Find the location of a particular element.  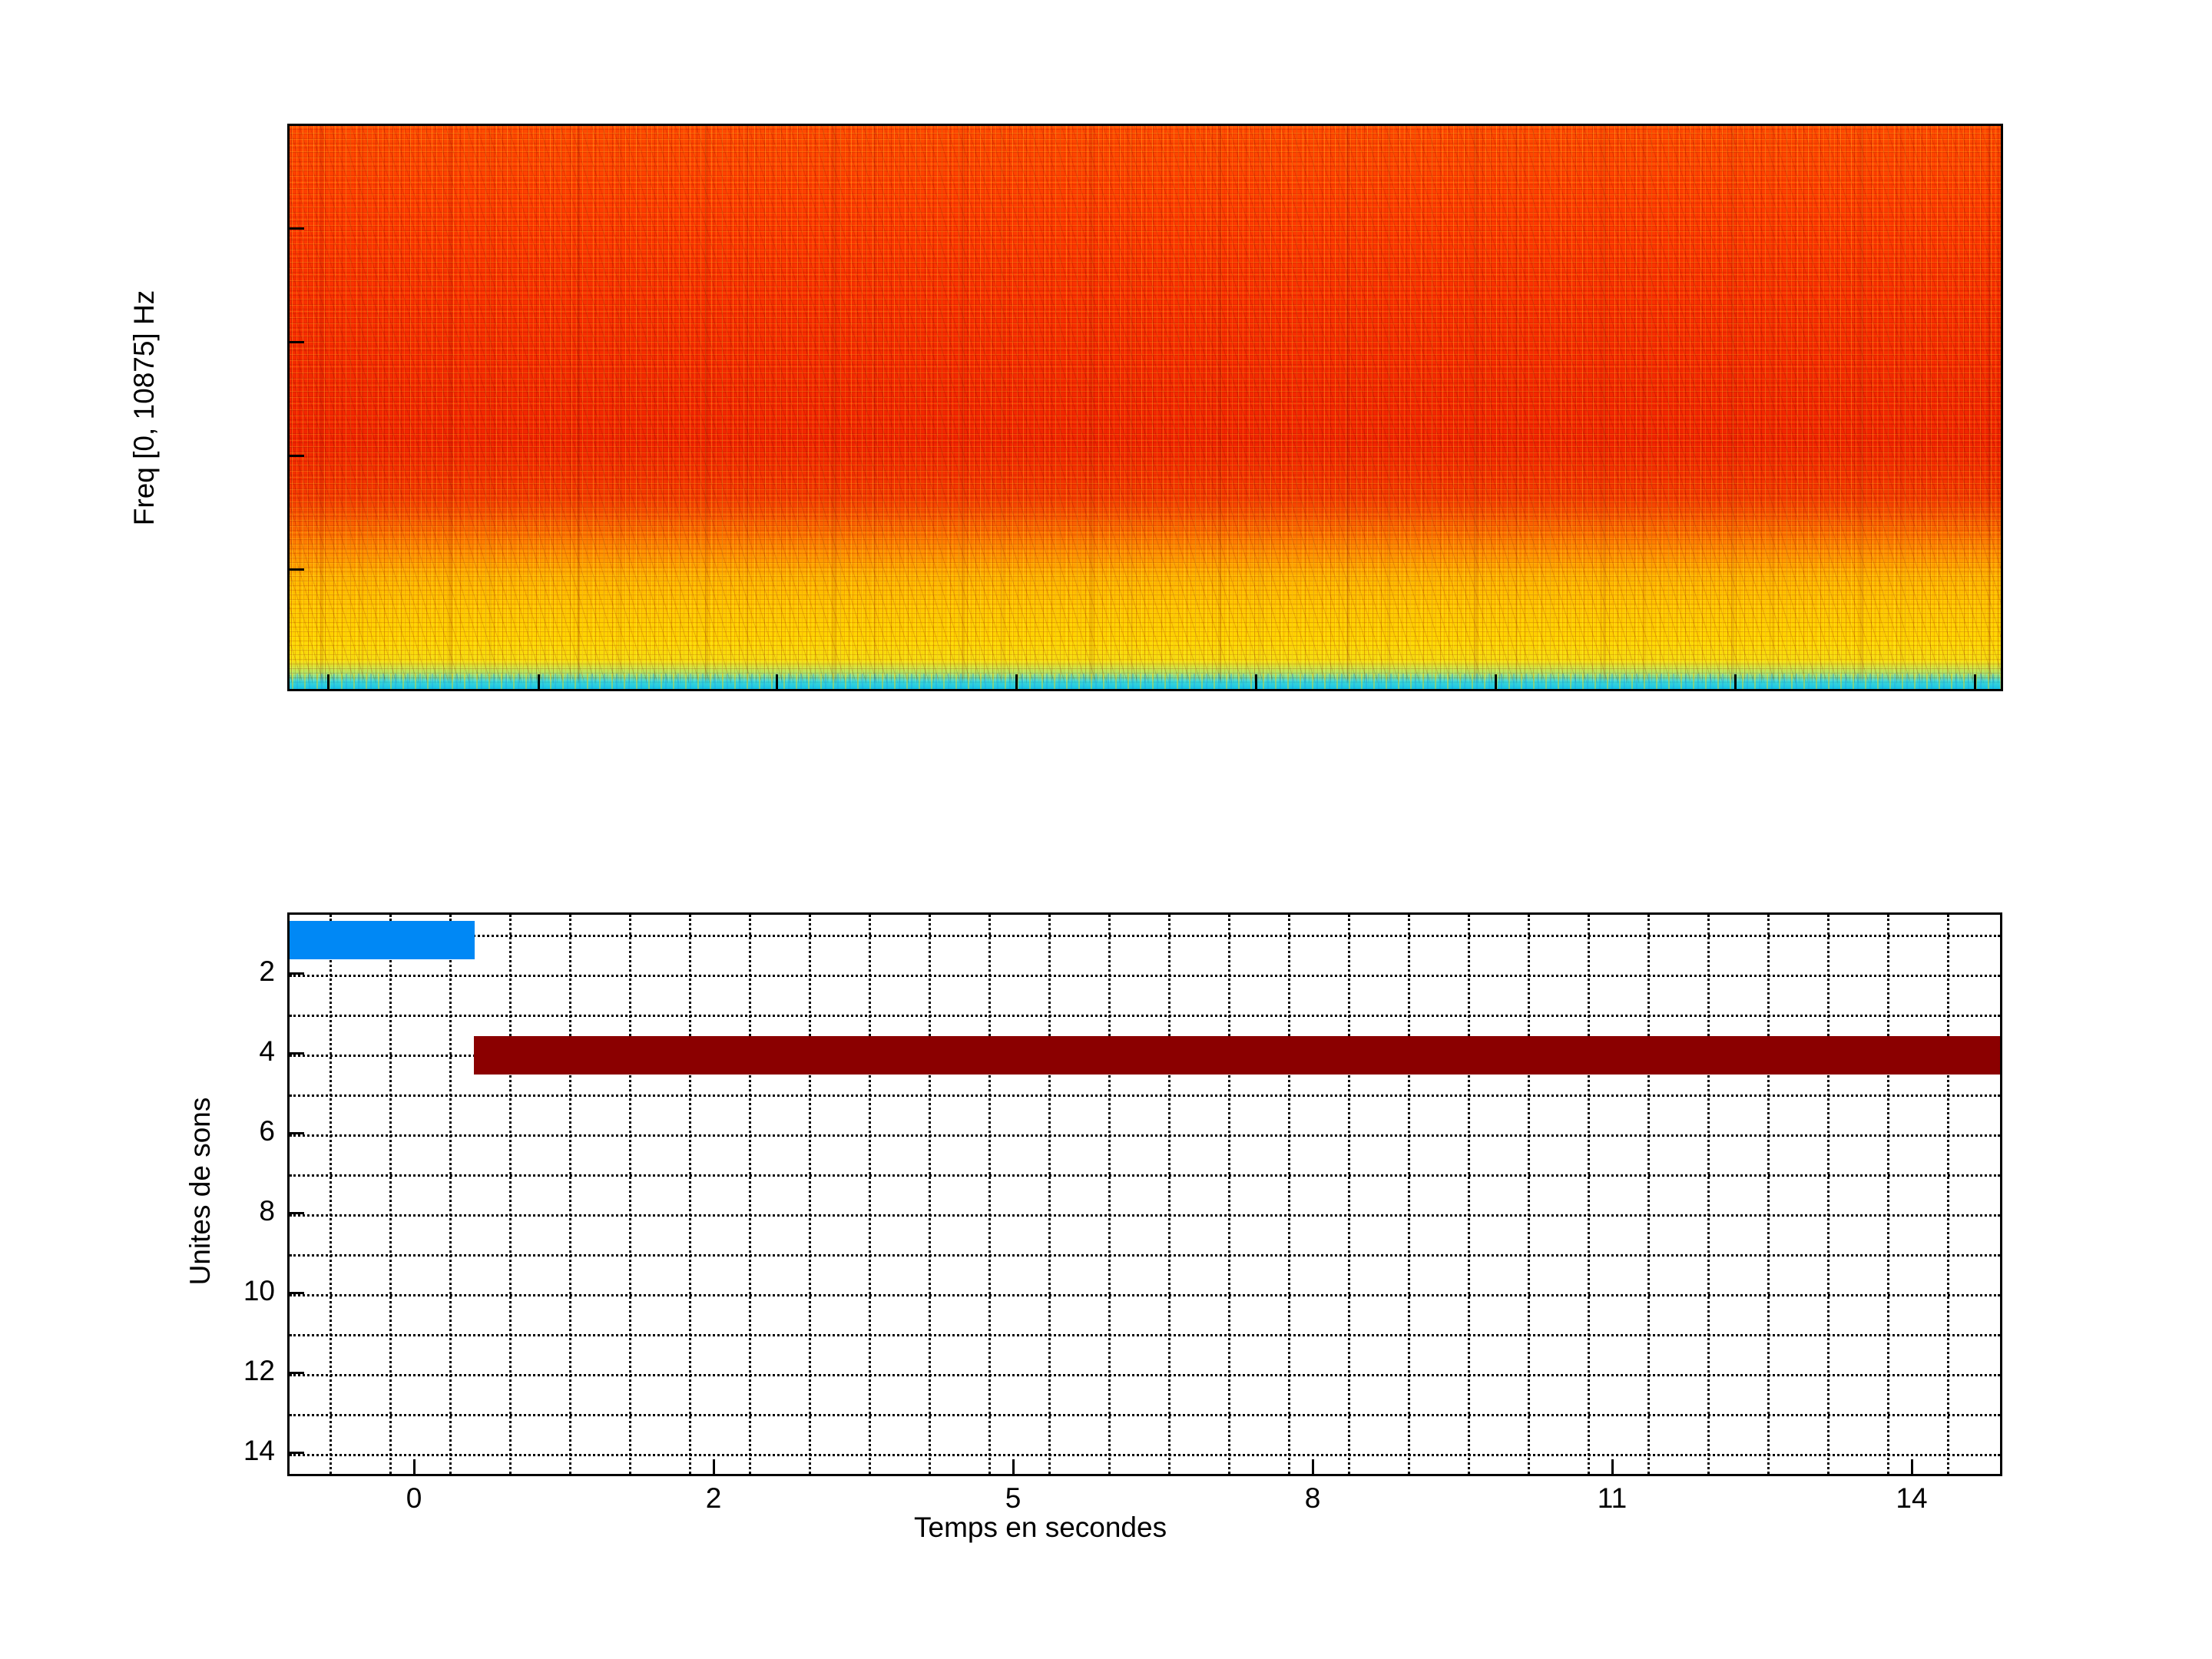

units-ytick-label-4: 4 is located at coordinates (267, 1051).